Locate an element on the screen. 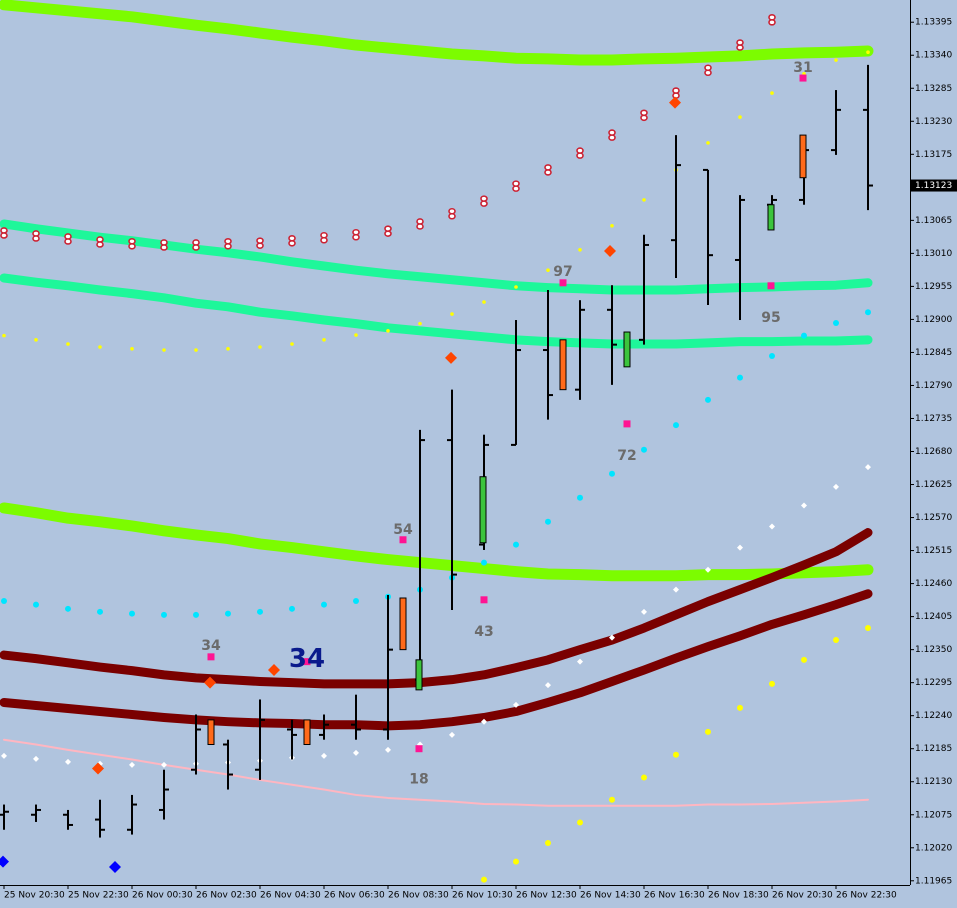 The width and height of the screenshot is (957, 908). y-tick-label: 1.12680 is located at coordinates (933, 452).